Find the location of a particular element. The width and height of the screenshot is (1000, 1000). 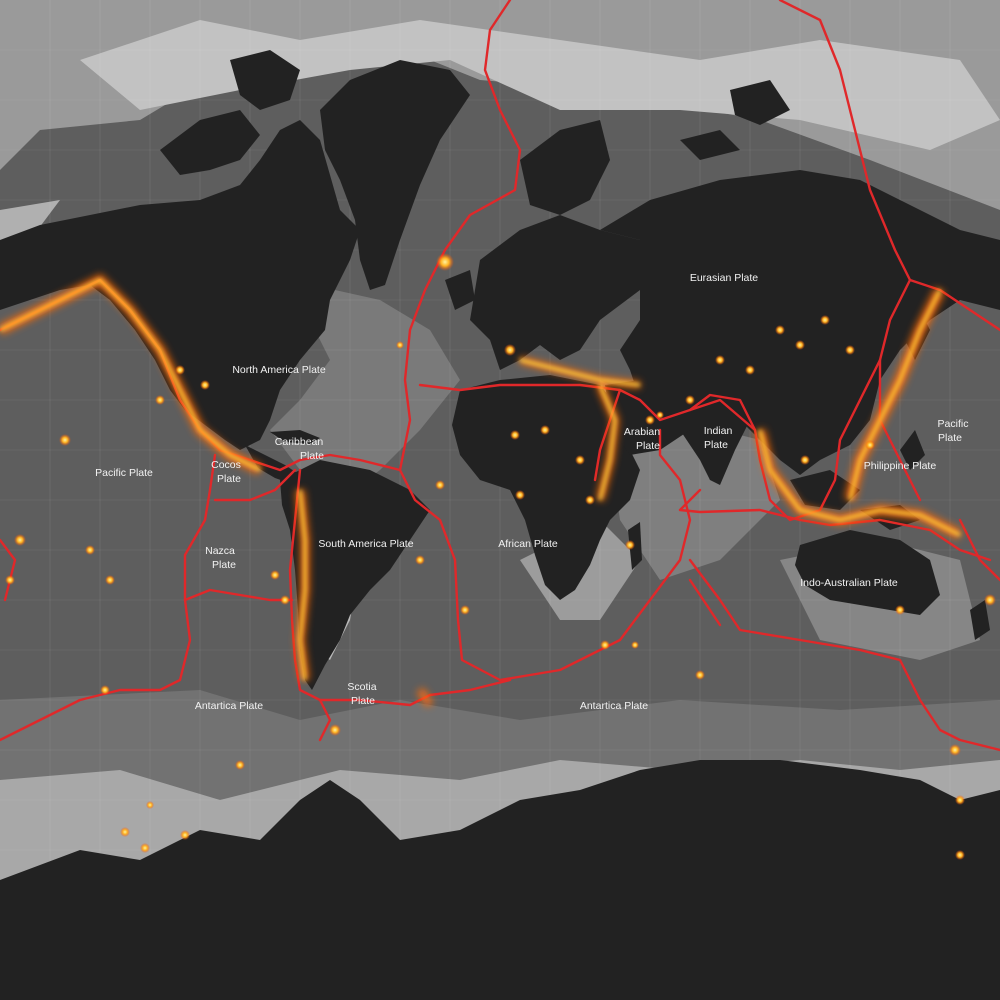

label-pacific-plate-east: Pacific Plate is located at coordinates (953, 431).